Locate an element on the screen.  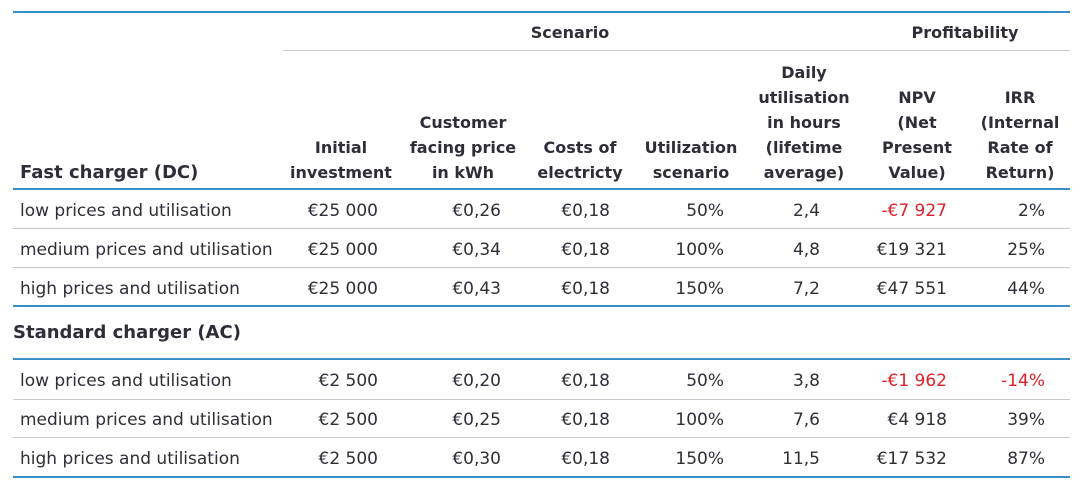
col-header-costs-electricity: Costs of electricty is located at coordinates (580, 160).